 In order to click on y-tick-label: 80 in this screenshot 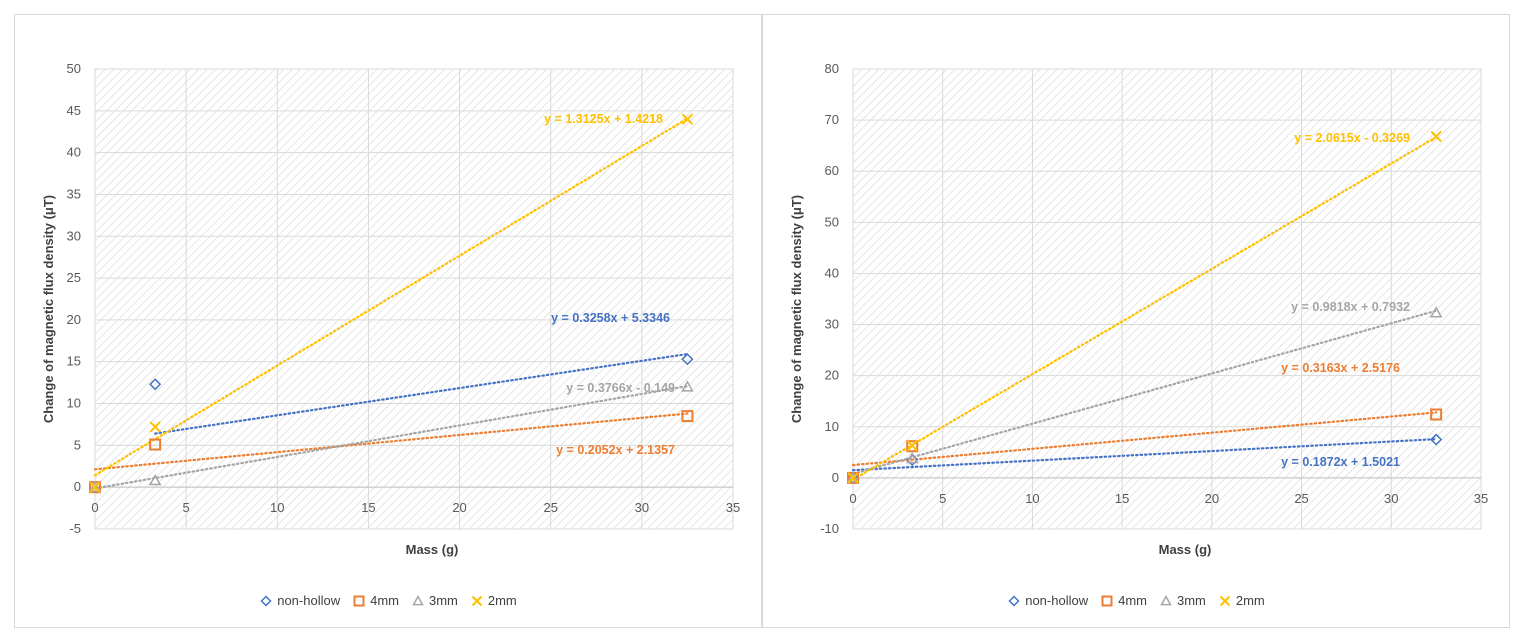, I will do `click(832, 68)`.